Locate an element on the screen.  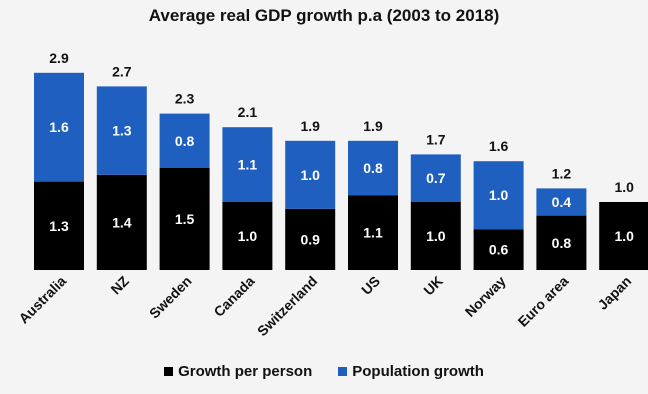
label-growth-per-person-canada: 1.0 is located at coordinates (248, 236).